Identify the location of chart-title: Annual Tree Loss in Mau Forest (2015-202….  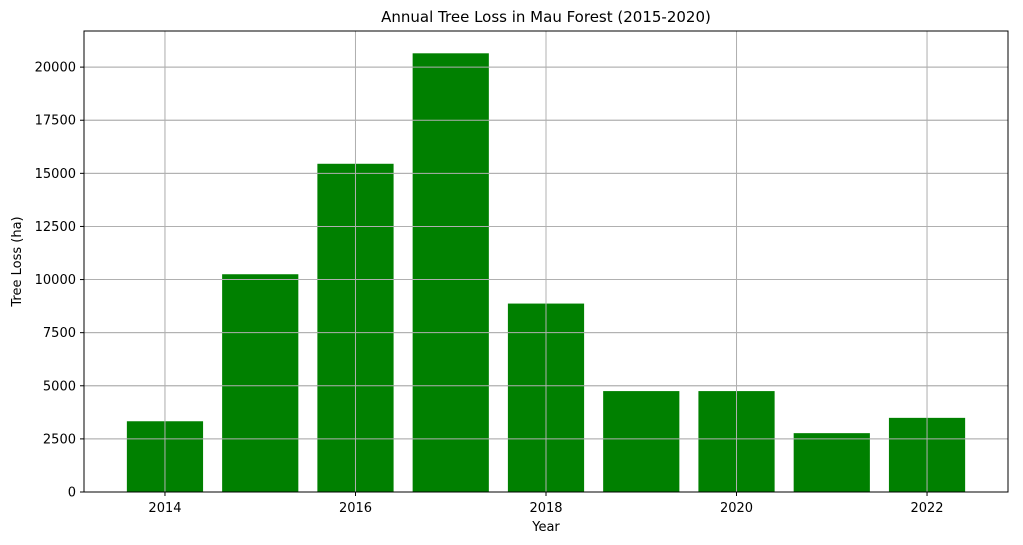
(546, 17).